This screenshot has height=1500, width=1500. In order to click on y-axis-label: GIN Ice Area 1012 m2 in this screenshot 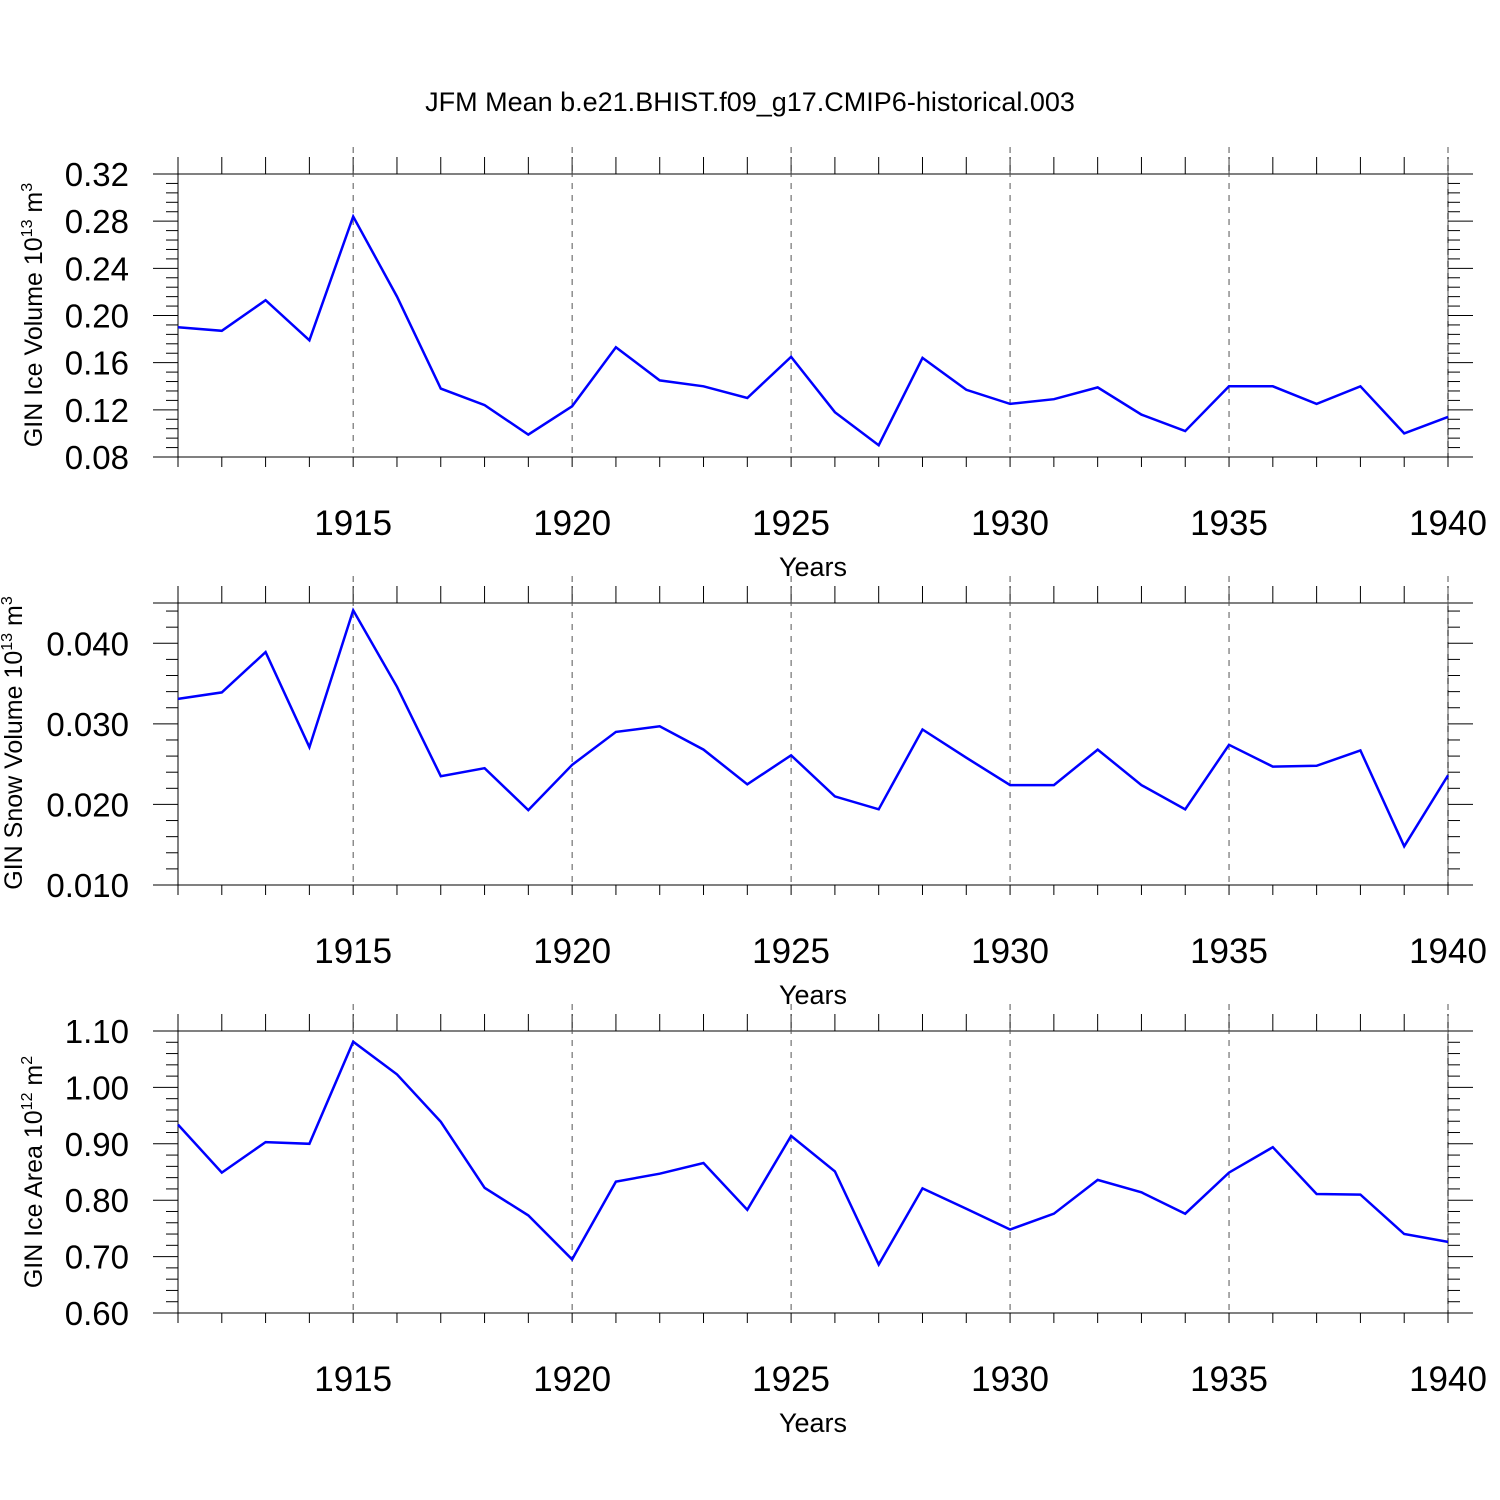, I will do `click(33, 1172)`.